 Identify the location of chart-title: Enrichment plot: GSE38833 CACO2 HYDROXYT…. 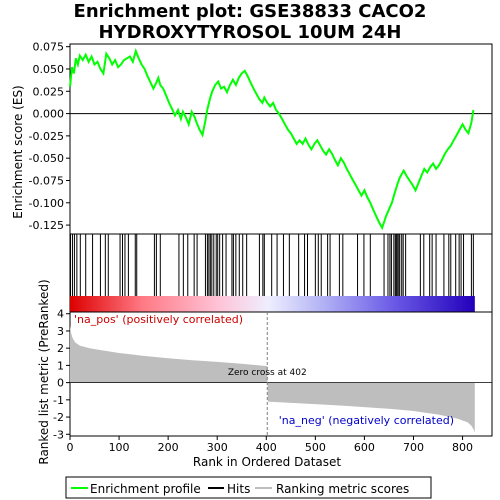
(250, 22).